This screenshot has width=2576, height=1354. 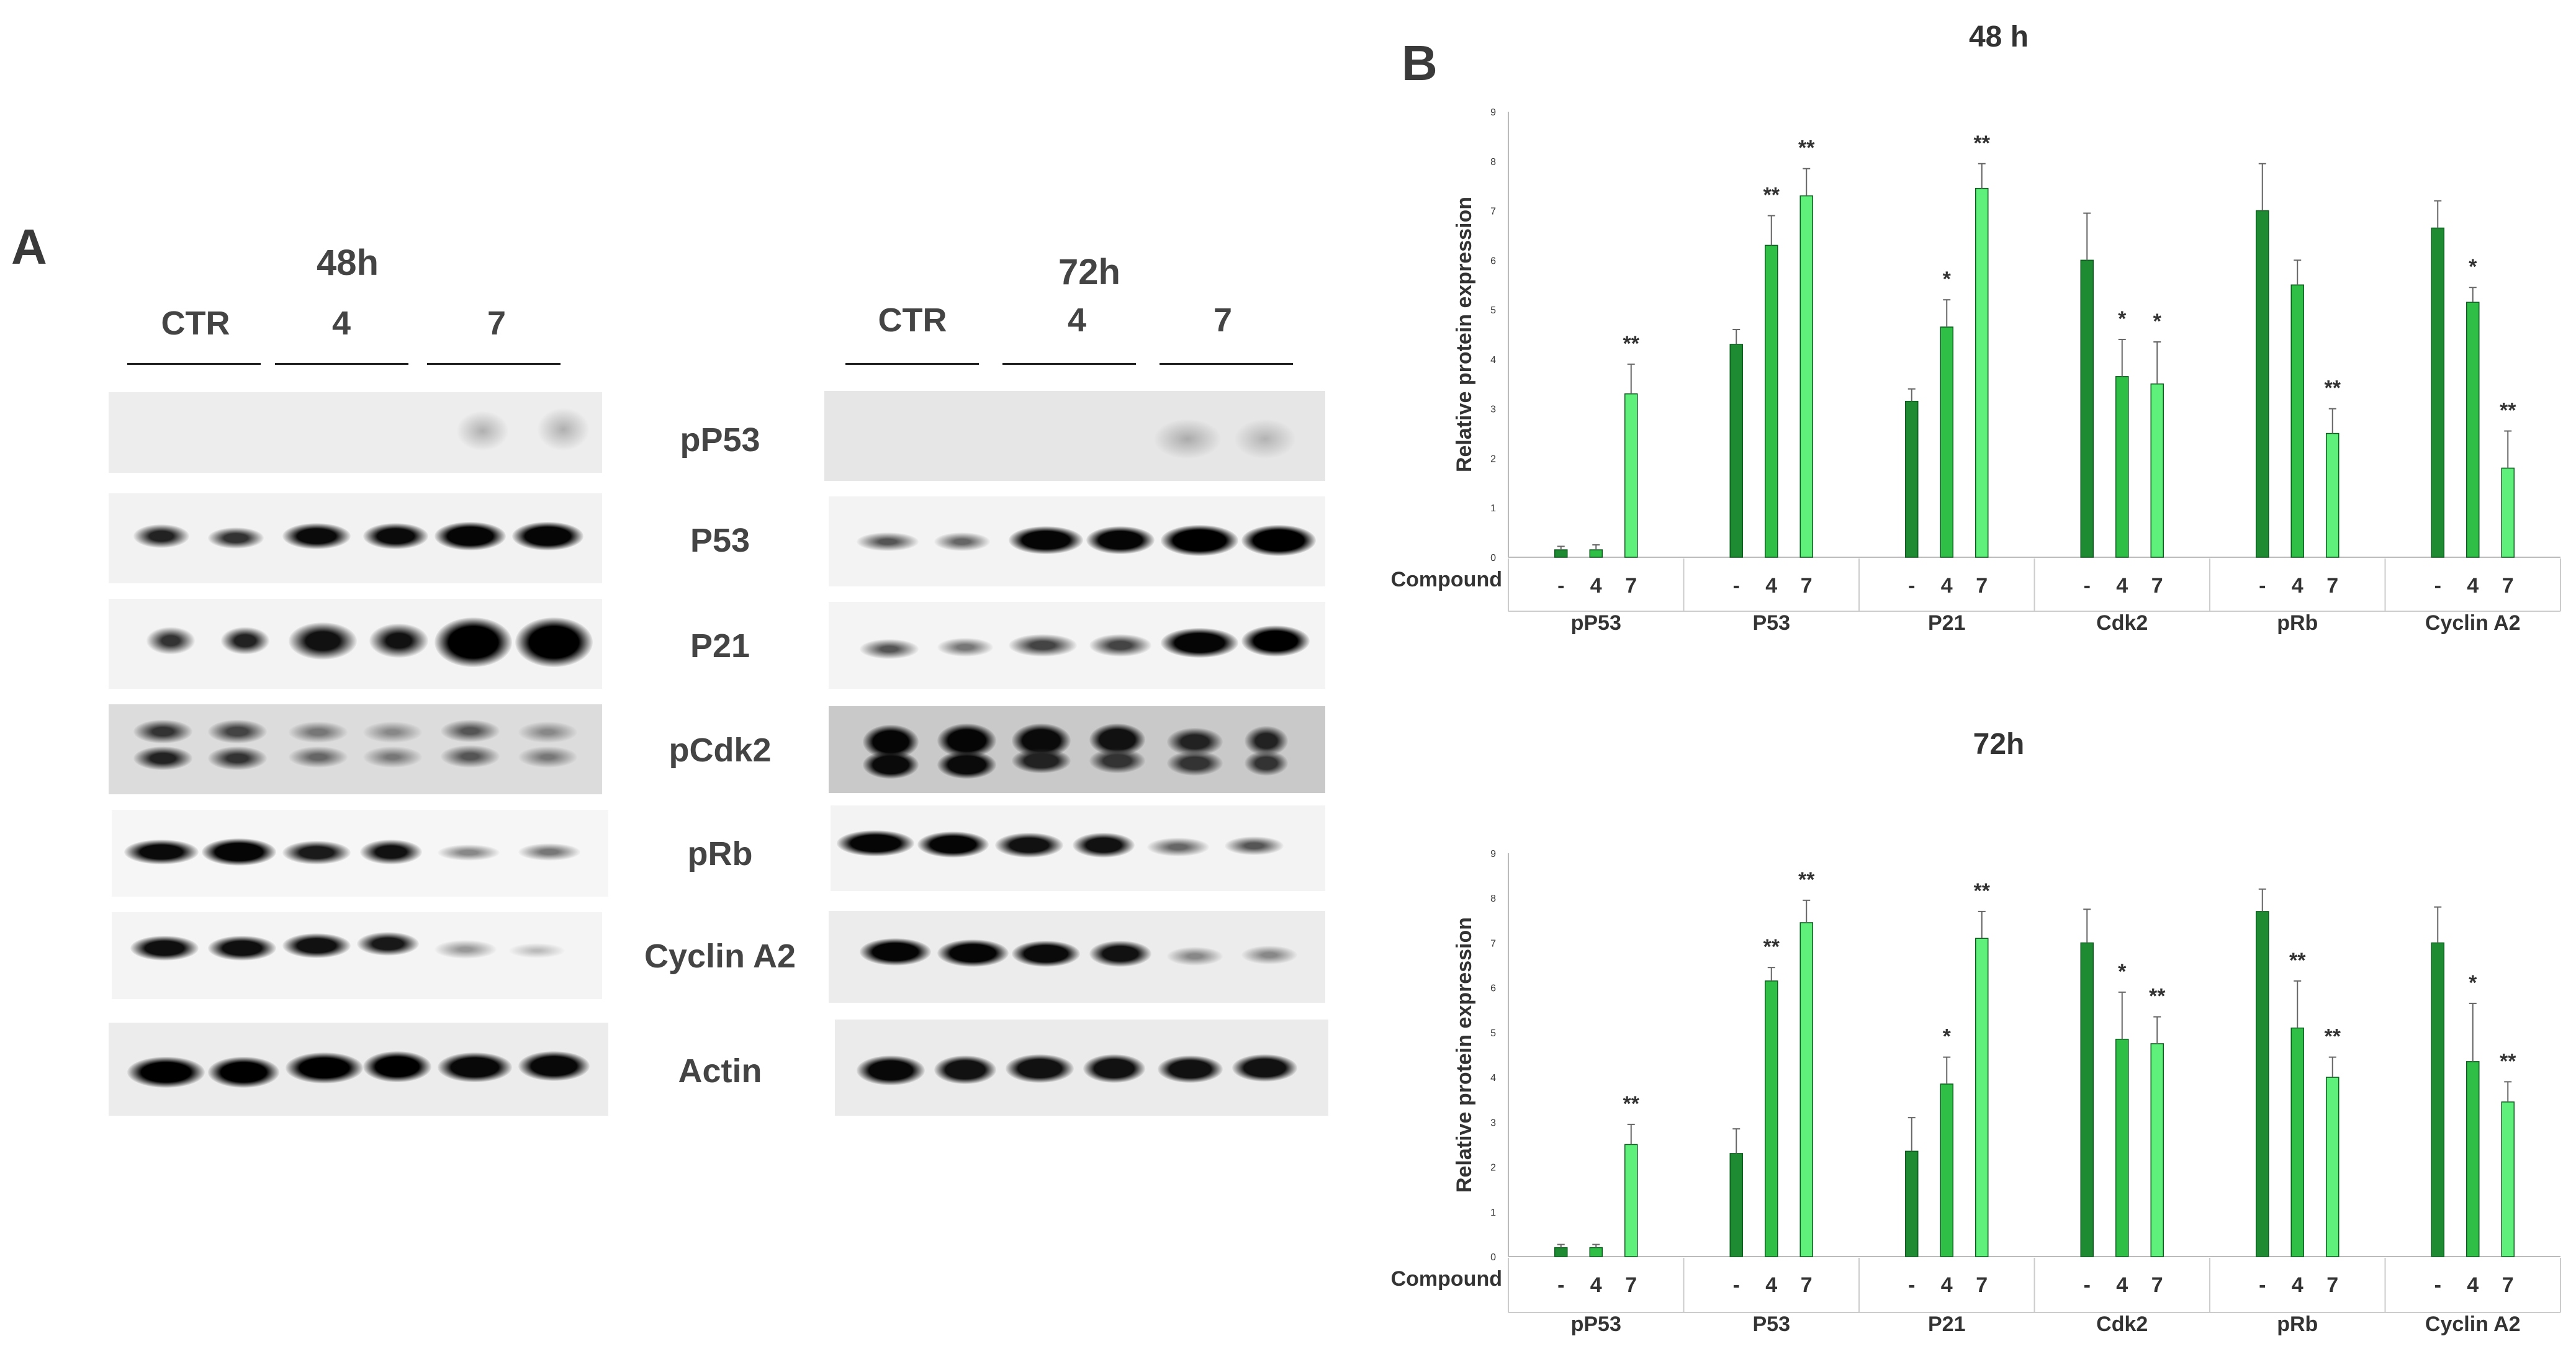 I want to click on blot-strip-72h-prb, so click(x=1078, y=848).